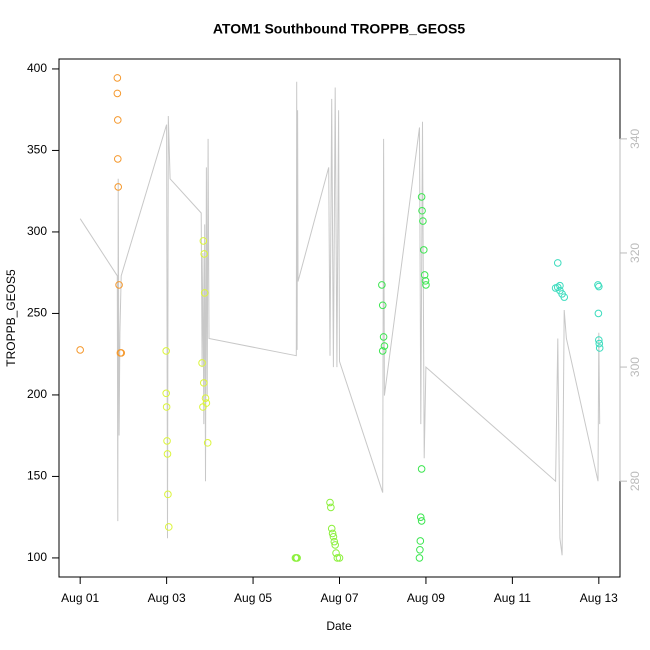  I want to click on x-axis-label: Date, so click(339, 626).